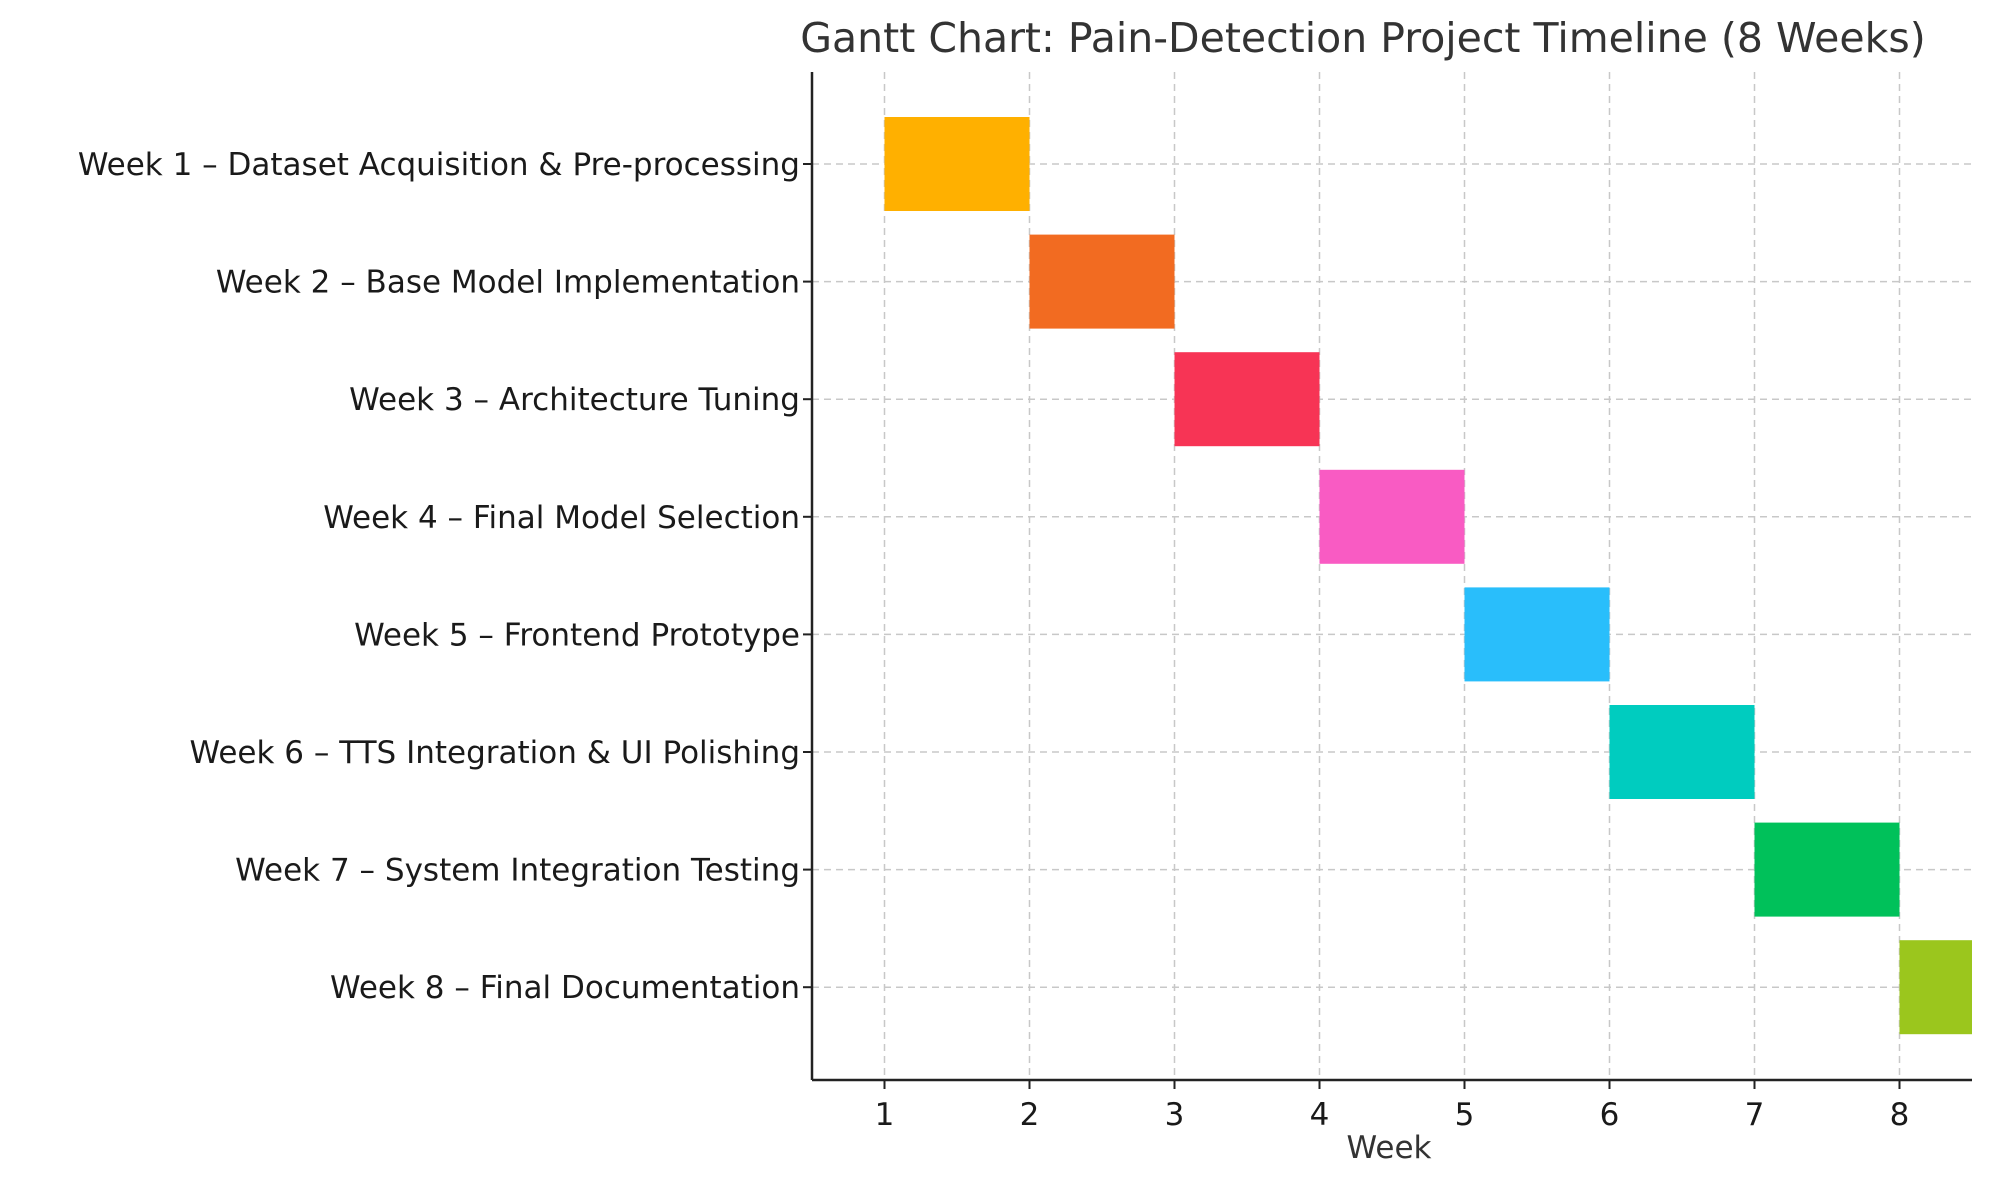 Image resolution: width=2014 pixels, height=1180 pixels. I want to click on task-label: Week 2 – Base Model Implementation, so click(508, 283).